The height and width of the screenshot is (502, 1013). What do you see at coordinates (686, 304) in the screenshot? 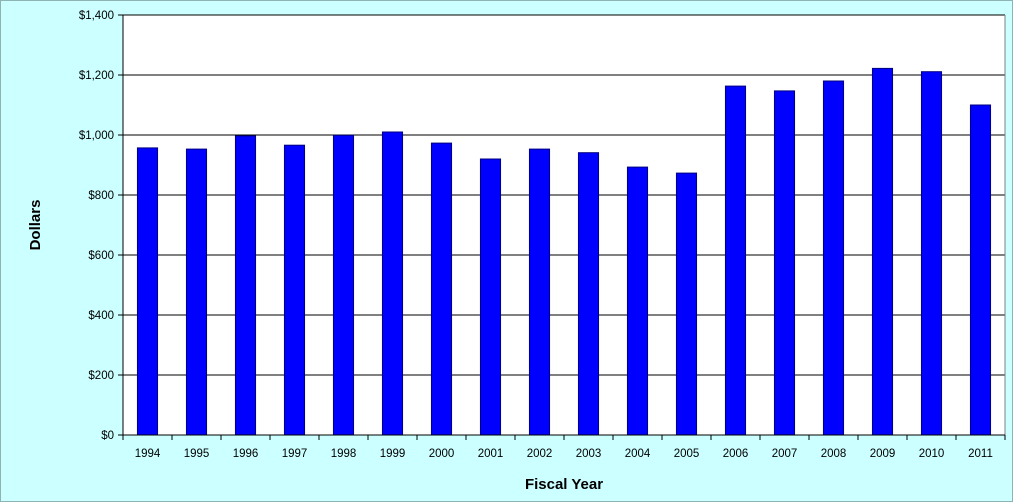
I see `bar-2005` at bounding box center [686, 304].